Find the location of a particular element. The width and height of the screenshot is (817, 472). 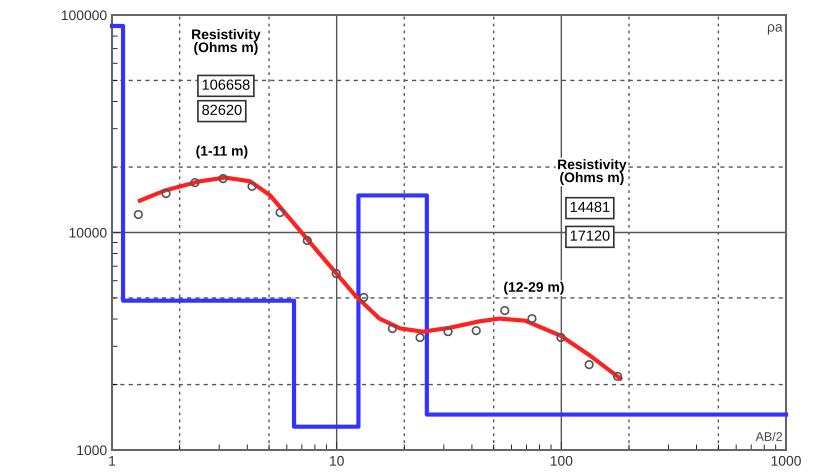

x-tick-label: 100 is located at coordinates (561, 461).